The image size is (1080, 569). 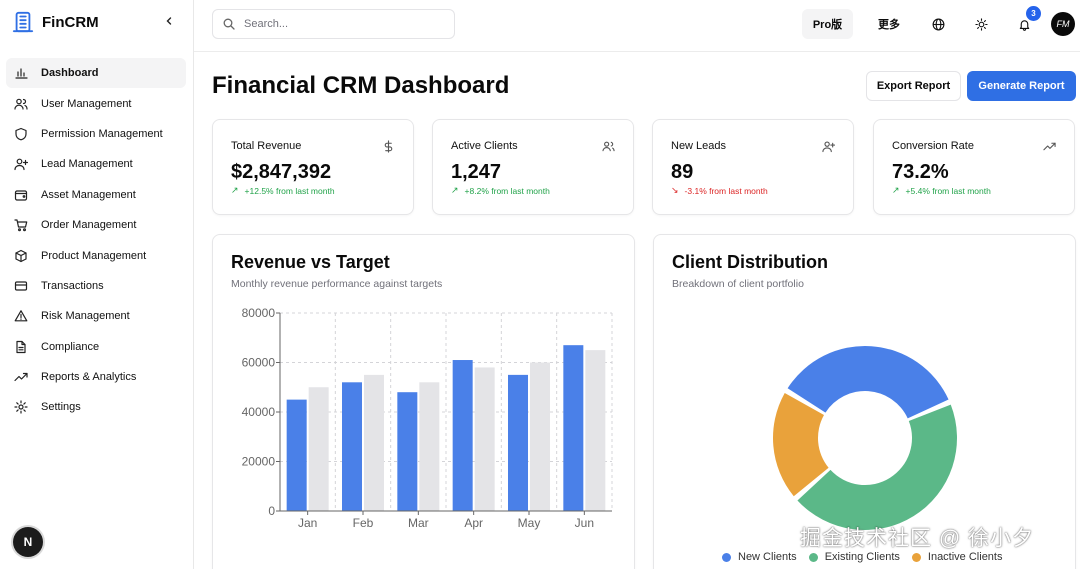 I want to click on y-tick-label: 60000, so click(x=259, y=363).